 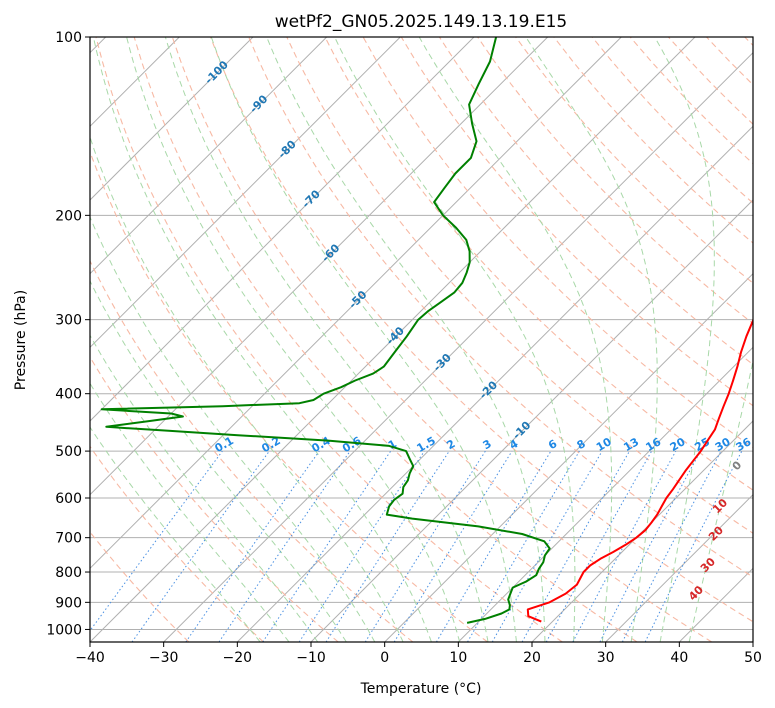 What do you see at coordinates (421, 689) in the screenshot?
I see `x-axis-title: Temperature (°C)` at bounding box center [421, 689].